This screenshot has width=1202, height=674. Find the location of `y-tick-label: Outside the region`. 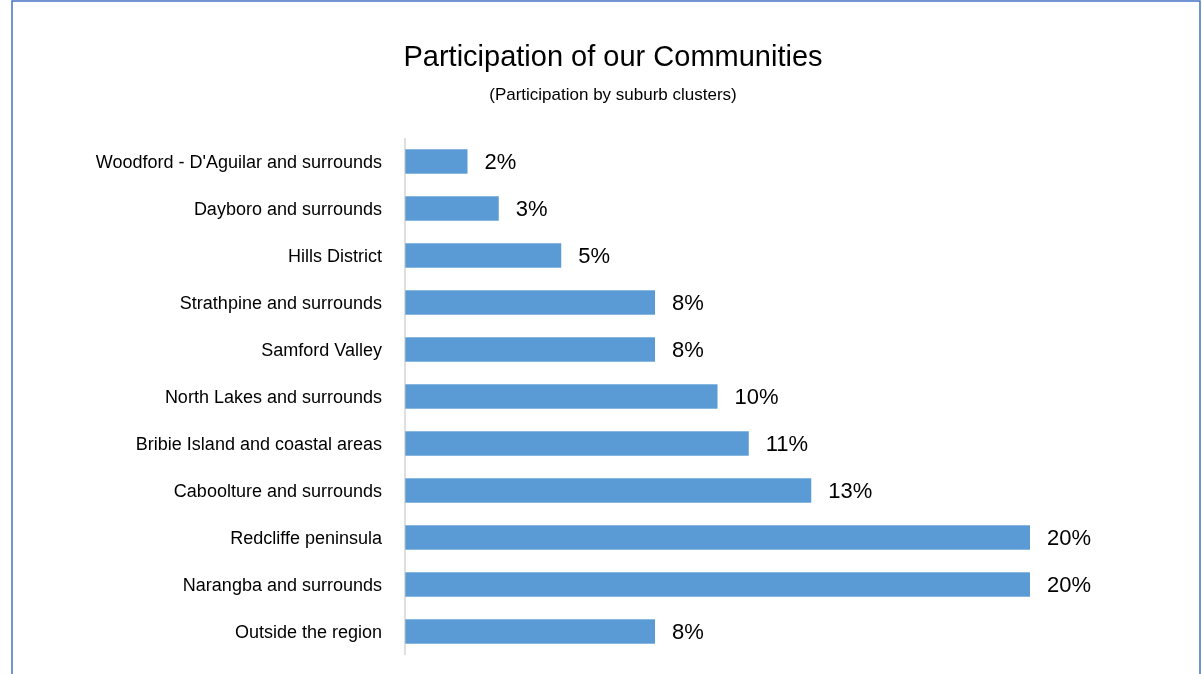

y-tick-label: Outside the region is located at coordinates (308, 631).